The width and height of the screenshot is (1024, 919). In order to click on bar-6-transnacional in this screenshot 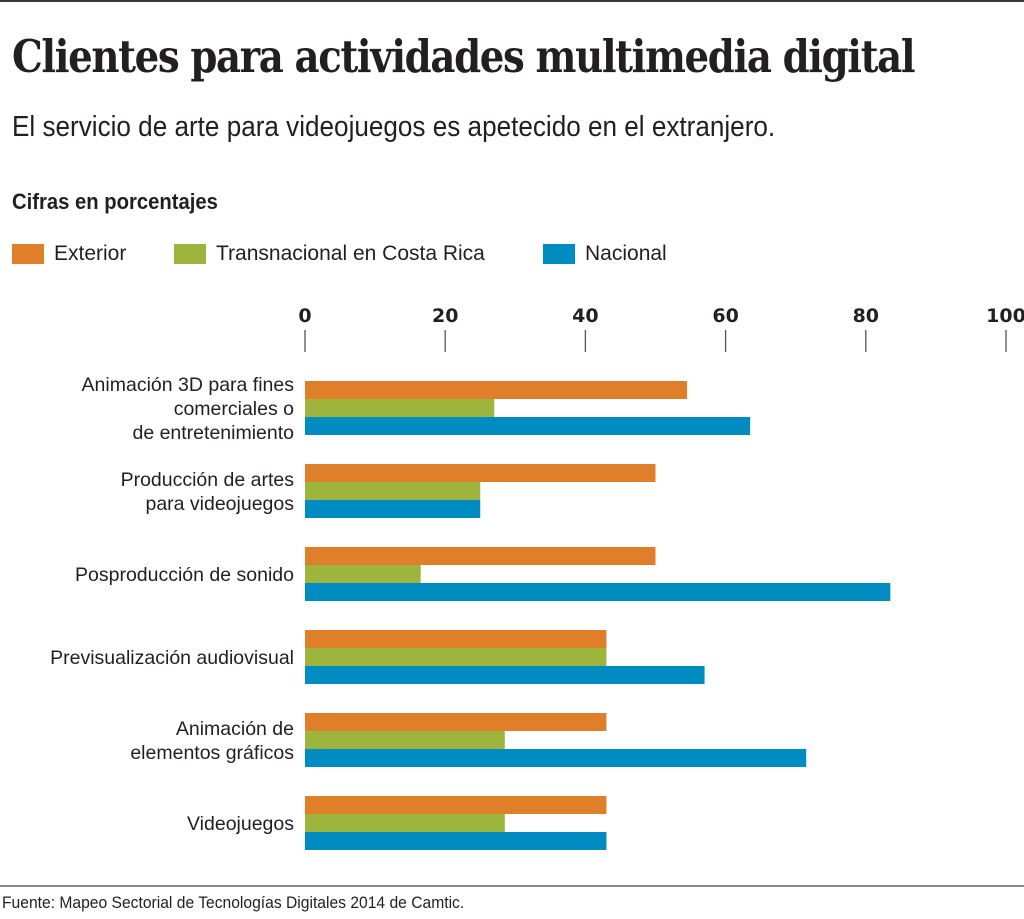, I will do `click(405, 823)`.